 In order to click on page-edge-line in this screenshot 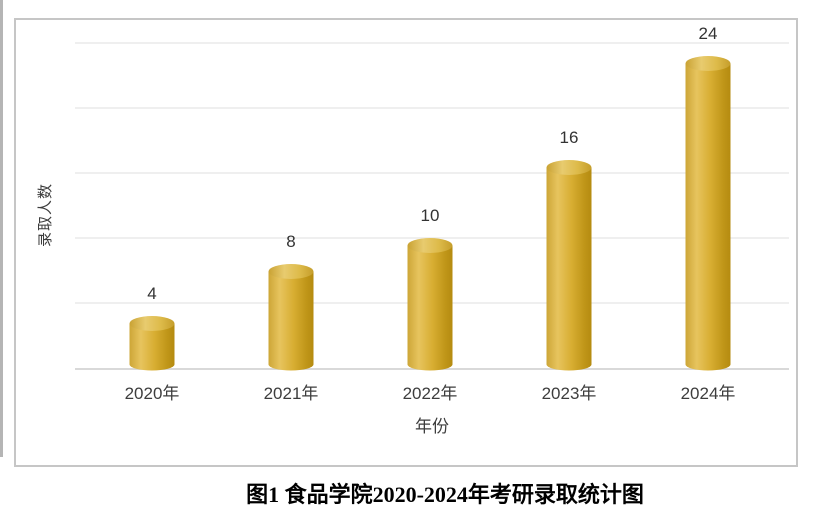, I will do `click(1, 228)`.